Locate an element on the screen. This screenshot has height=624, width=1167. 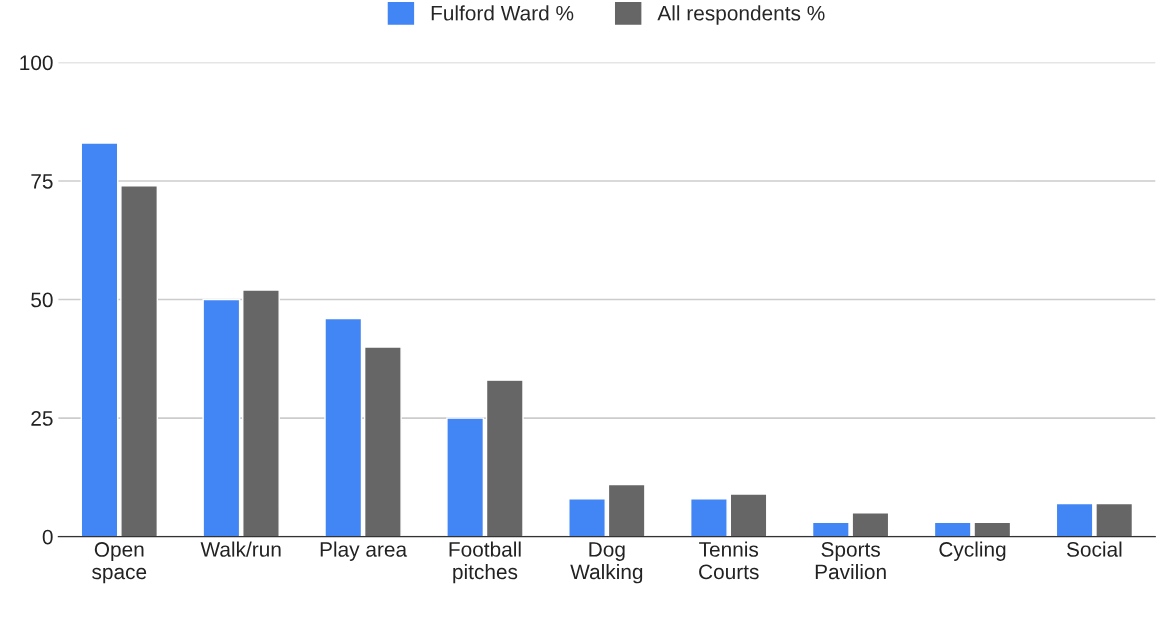
x-tick-label: Sports Pavilion is located at coordinates (850, 561).